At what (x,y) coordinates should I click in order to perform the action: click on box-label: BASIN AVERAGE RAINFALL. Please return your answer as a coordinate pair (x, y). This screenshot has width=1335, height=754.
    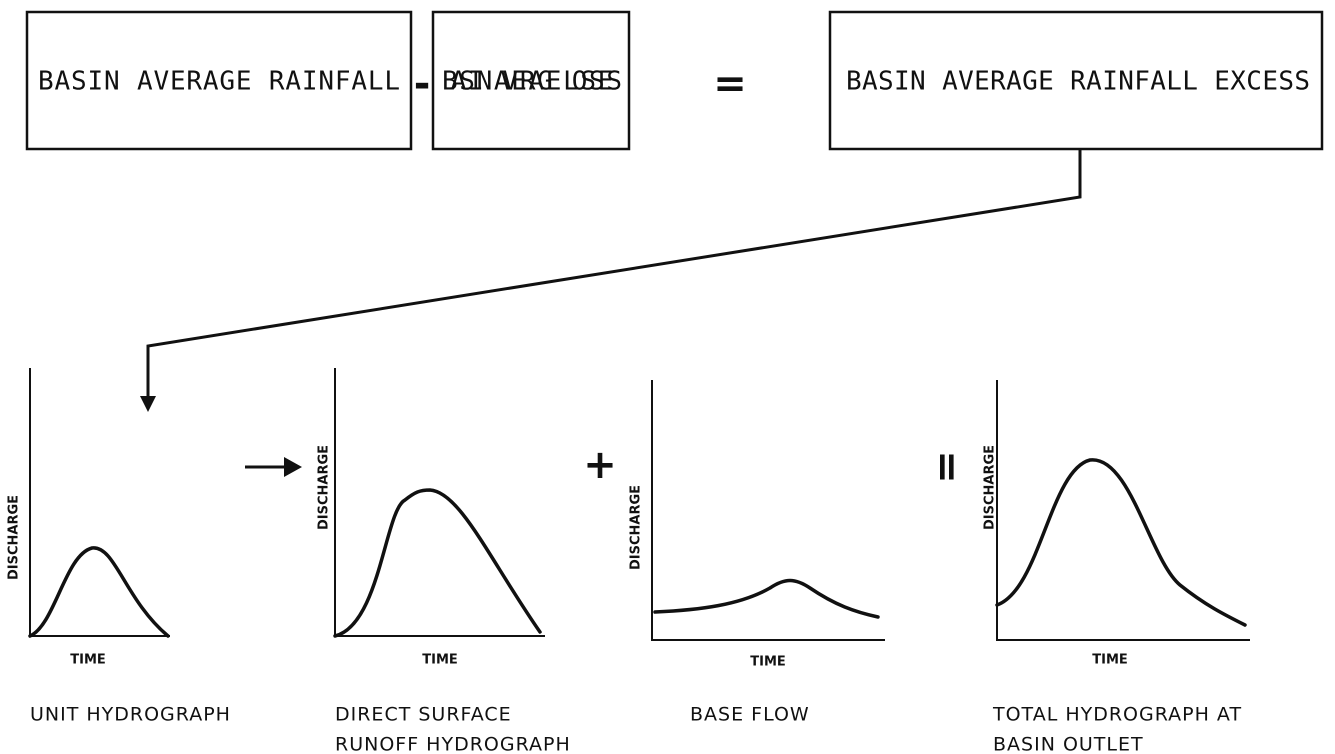
    Looking at the image, I should click on (219, 82).